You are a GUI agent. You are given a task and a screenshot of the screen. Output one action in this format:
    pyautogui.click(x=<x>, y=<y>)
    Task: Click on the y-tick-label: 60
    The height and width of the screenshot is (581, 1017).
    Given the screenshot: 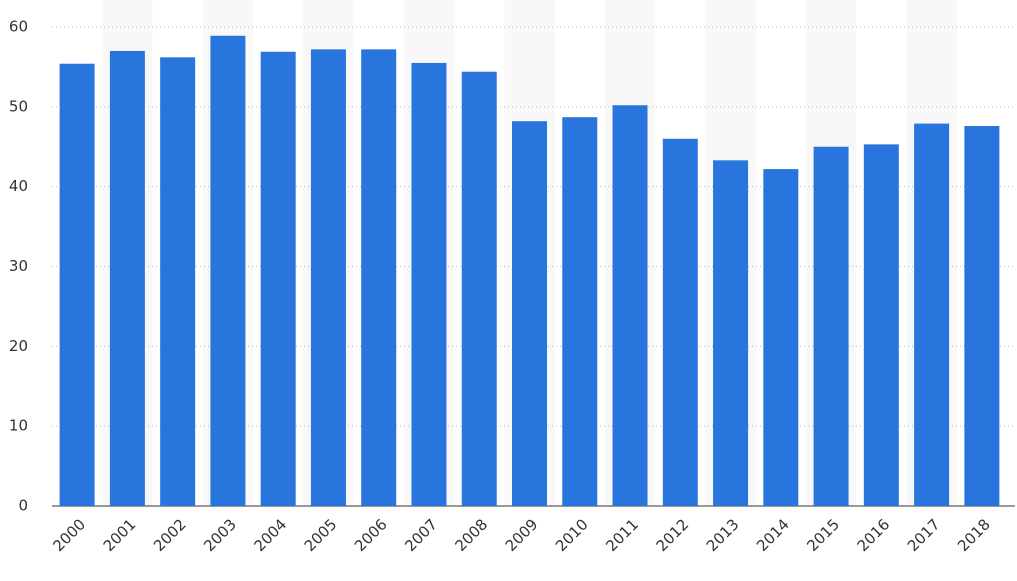 What is the action you would take?
    pyautogui.click(x=18, y=27)
    